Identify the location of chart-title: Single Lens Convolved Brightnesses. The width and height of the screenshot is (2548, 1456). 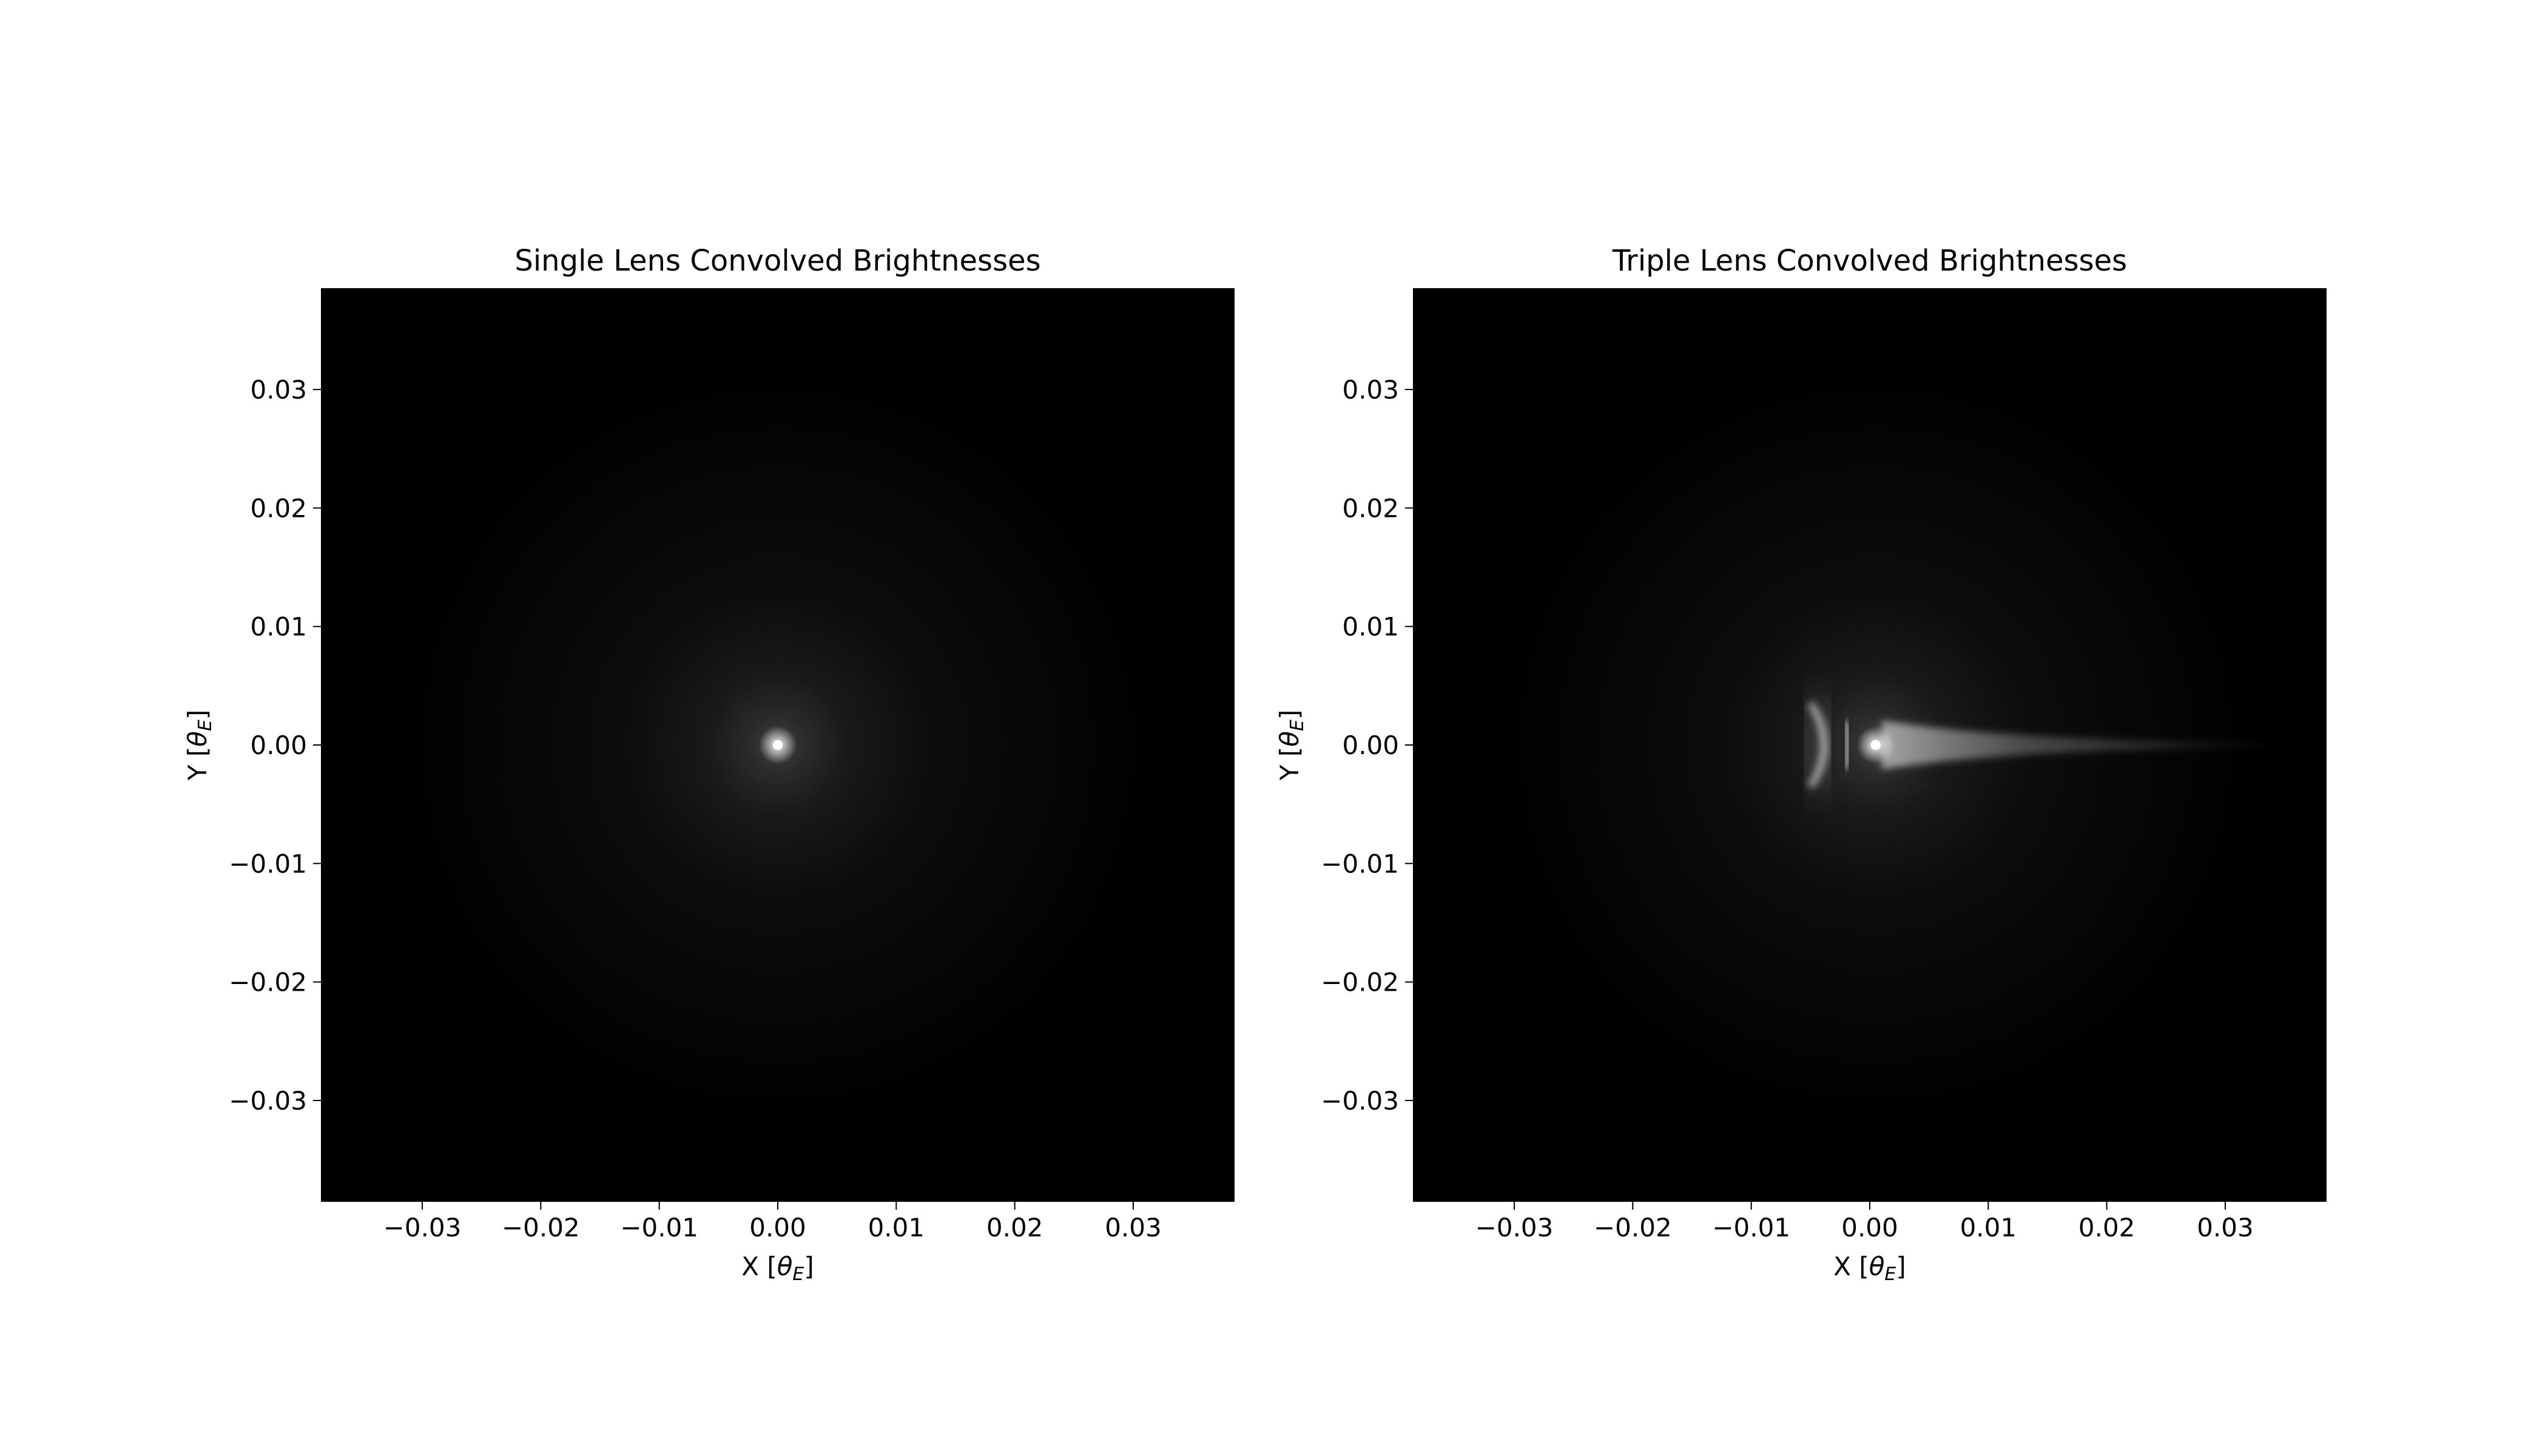
(777, 261).